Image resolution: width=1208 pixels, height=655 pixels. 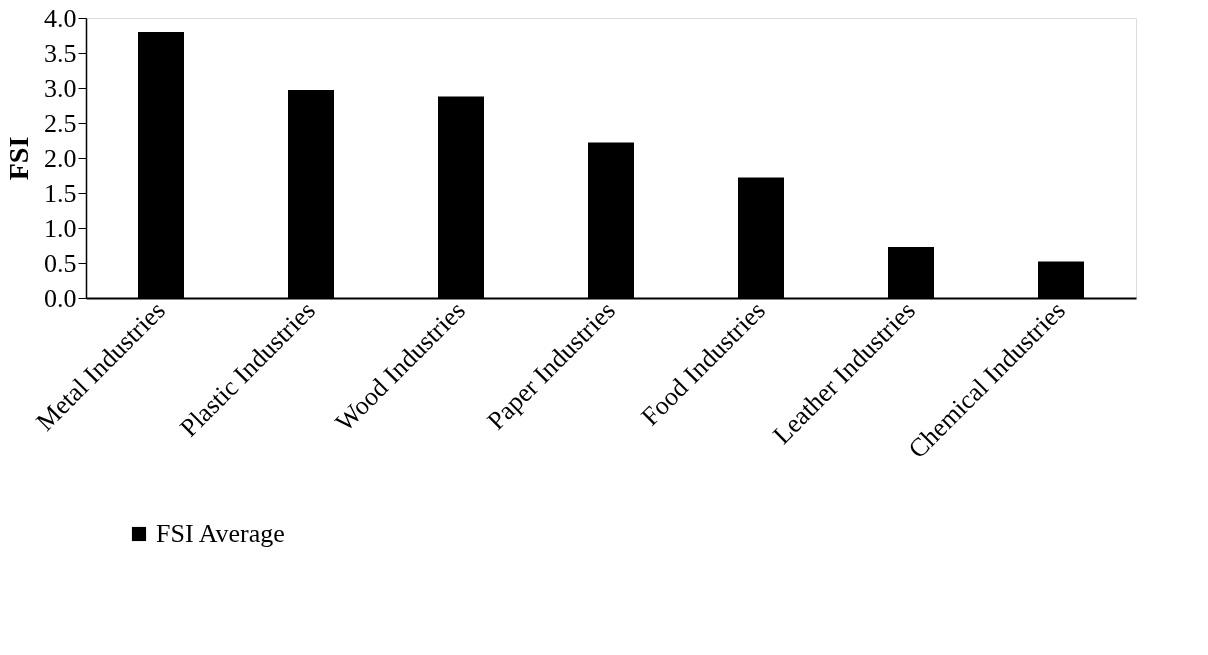 I want to click on y-tick-label: 1.0, so click(x=60, y=228).